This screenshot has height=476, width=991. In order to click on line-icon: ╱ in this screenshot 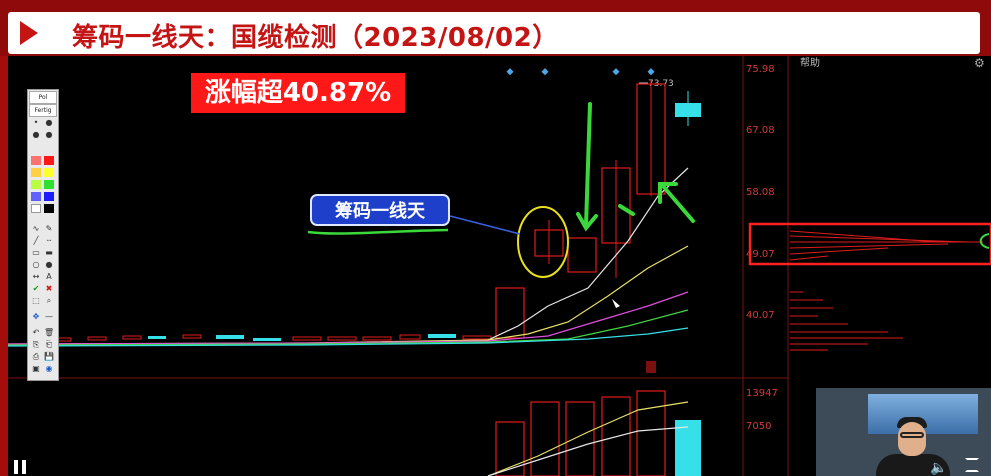, I will do `click(36, 240)`.